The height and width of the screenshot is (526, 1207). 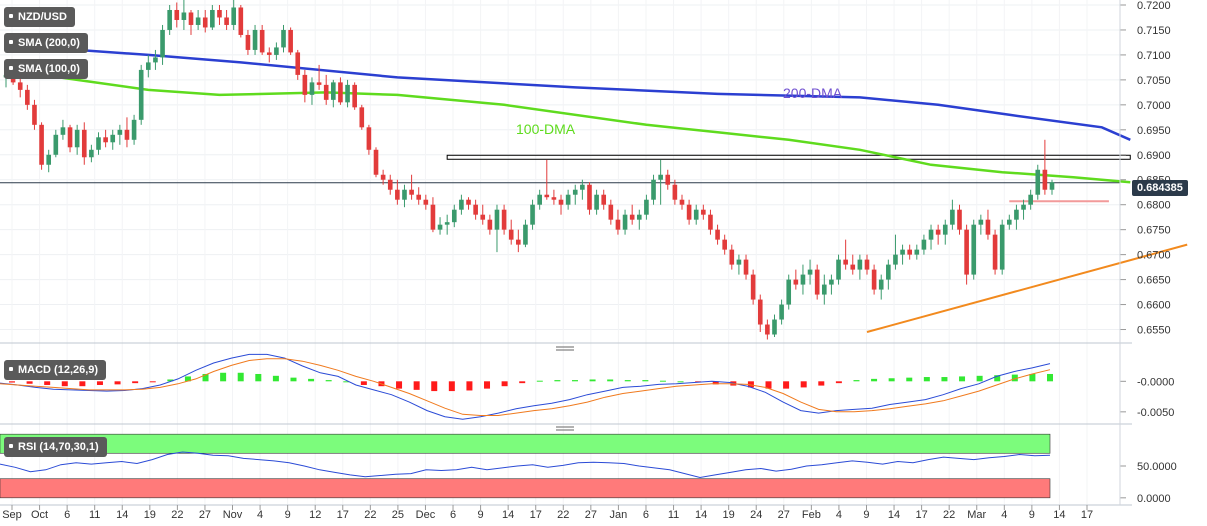 What do you see at coordinates (563, 515) in the screenshot?
I see `time-tick-label: 22` at bounding box center [563, 515].